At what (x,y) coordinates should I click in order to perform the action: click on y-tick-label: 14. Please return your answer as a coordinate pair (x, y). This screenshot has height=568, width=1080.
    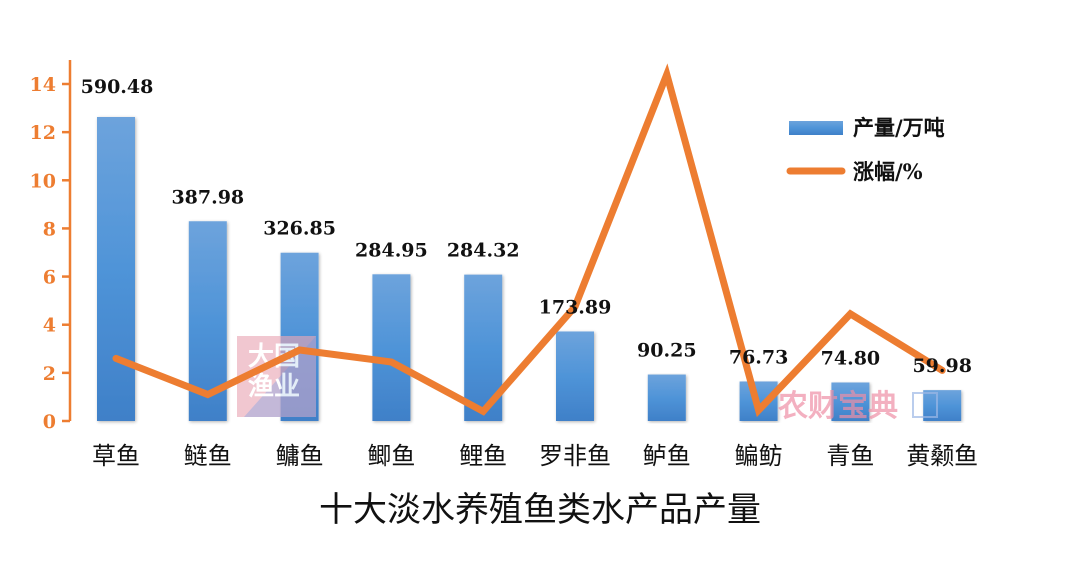
    Looking at the image, I should click on (43, 85).